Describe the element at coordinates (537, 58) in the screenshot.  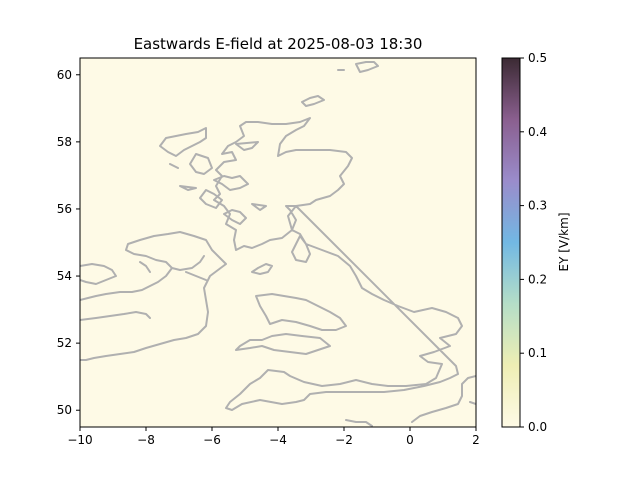
I see `colorbar-tick-label: 0.5` at that location.